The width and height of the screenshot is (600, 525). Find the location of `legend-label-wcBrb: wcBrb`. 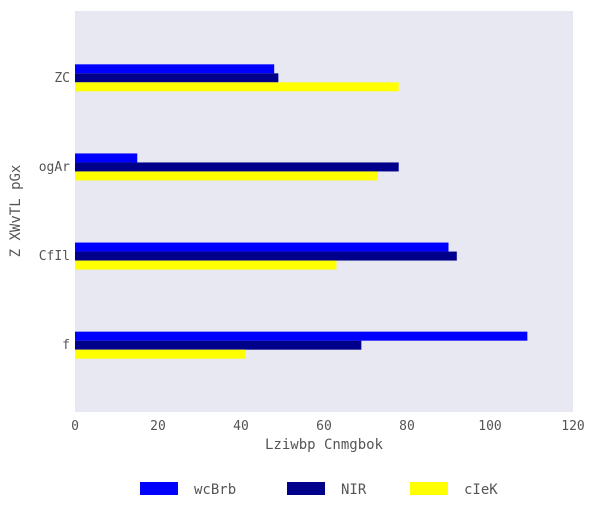

legend-label-wcBrb: wcBrb is located at coordinates (215, 490).